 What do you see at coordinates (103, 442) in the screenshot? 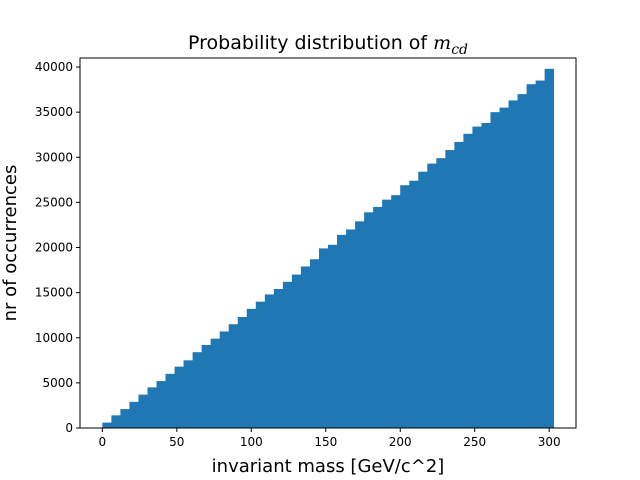
I see `x-tick-label: 0` at bounding box center [103, 442].